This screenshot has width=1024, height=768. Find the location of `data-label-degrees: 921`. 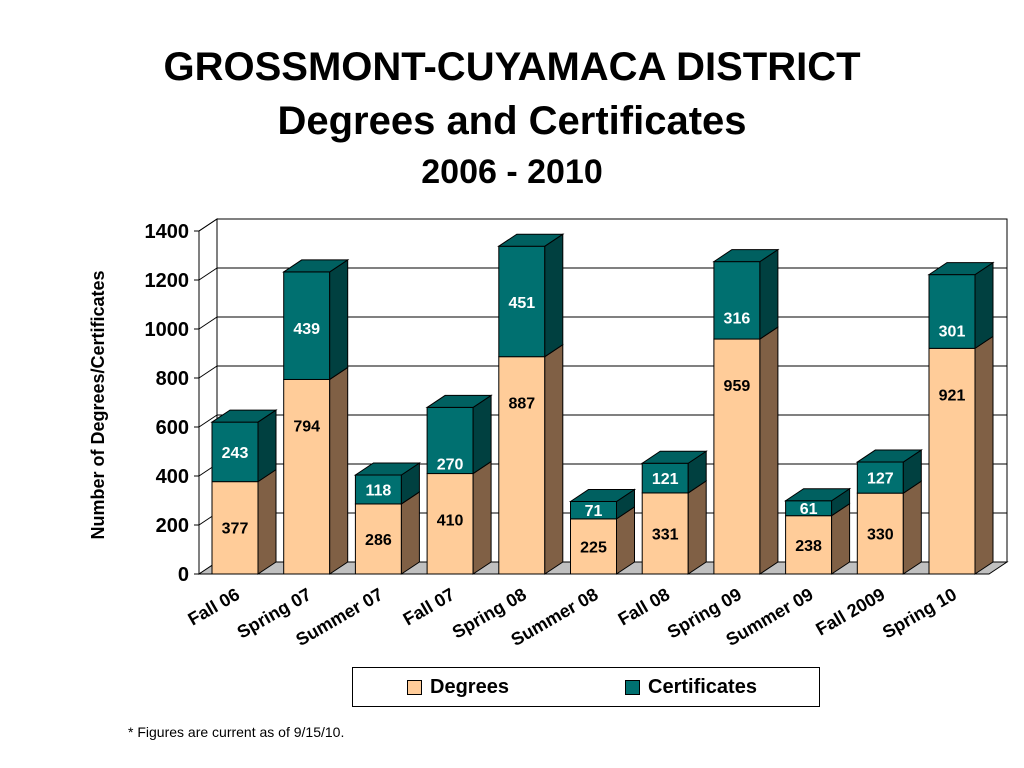

data-label-degrees: 921 is located at coordinates (952, 395).